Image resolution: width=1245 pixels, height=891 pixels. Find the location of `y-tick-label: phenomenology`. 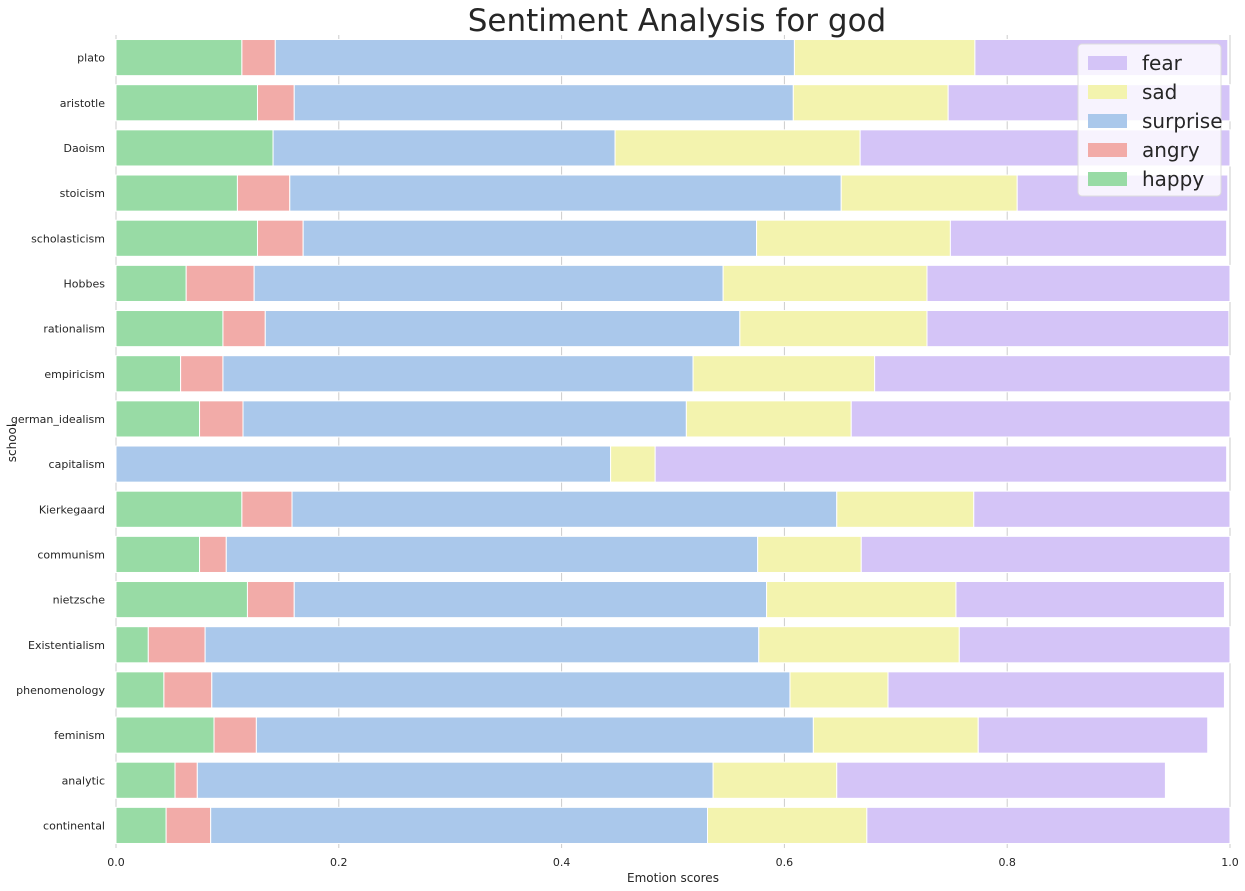

y-tick-label: phenomenology is located at coordinates (60, 690).